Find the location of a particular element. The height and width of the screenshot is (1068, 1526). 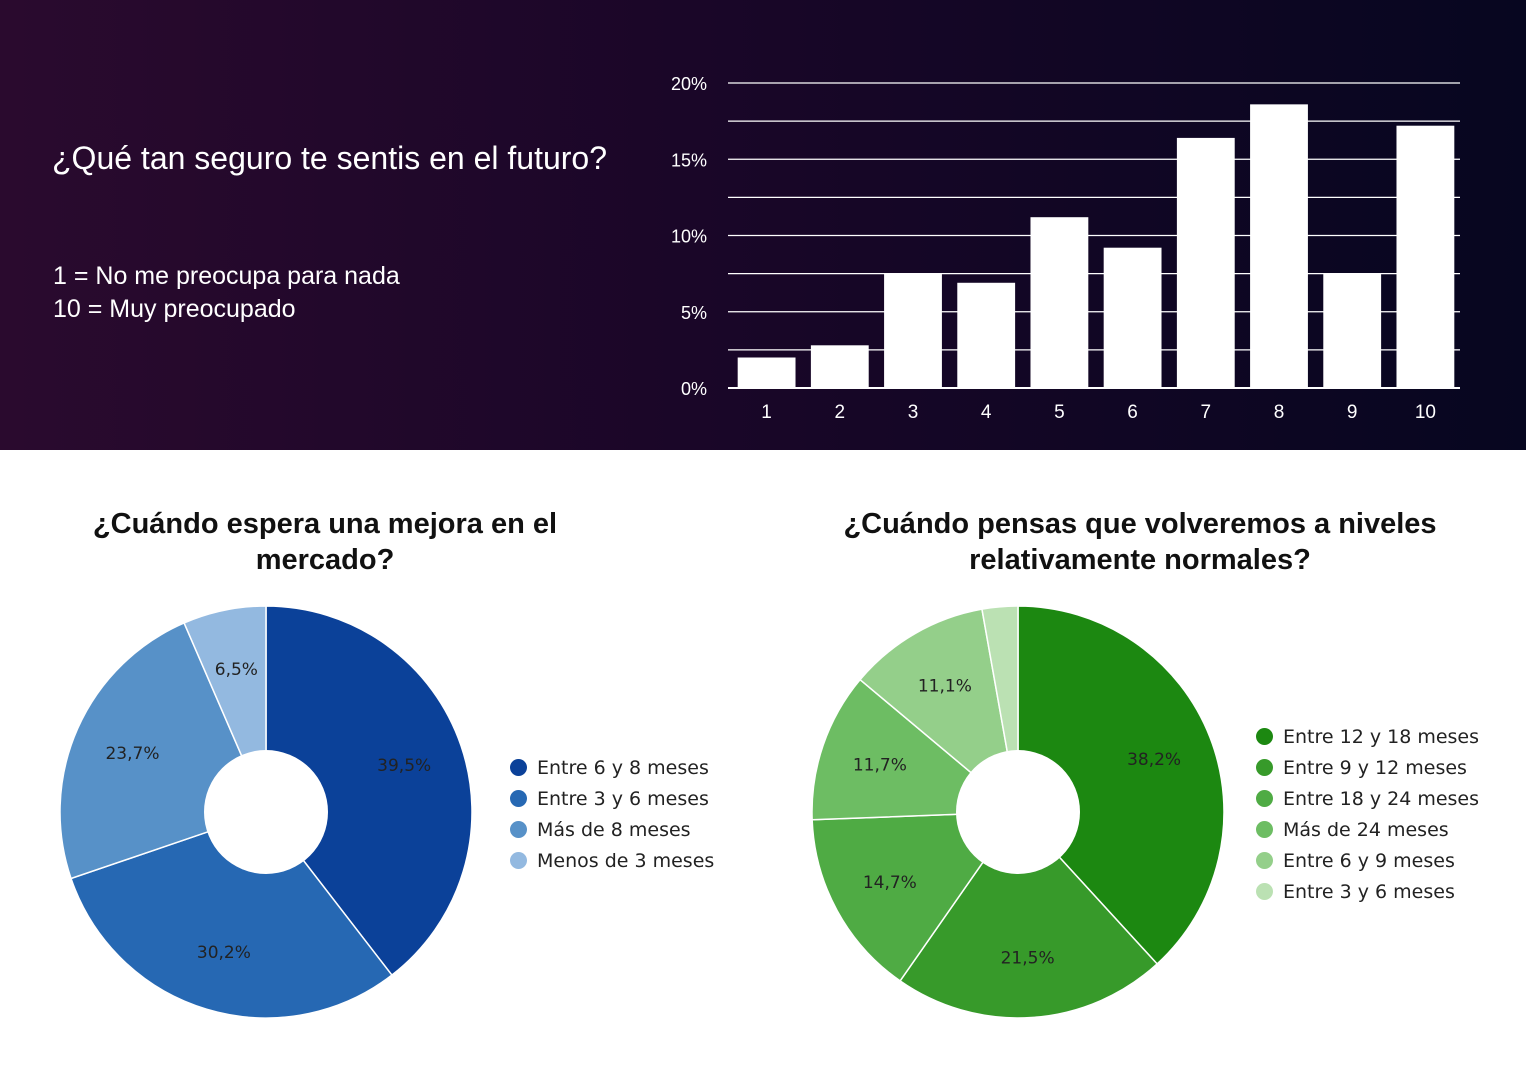

slice-label: 30,2% is located at coordinates (224, 953).